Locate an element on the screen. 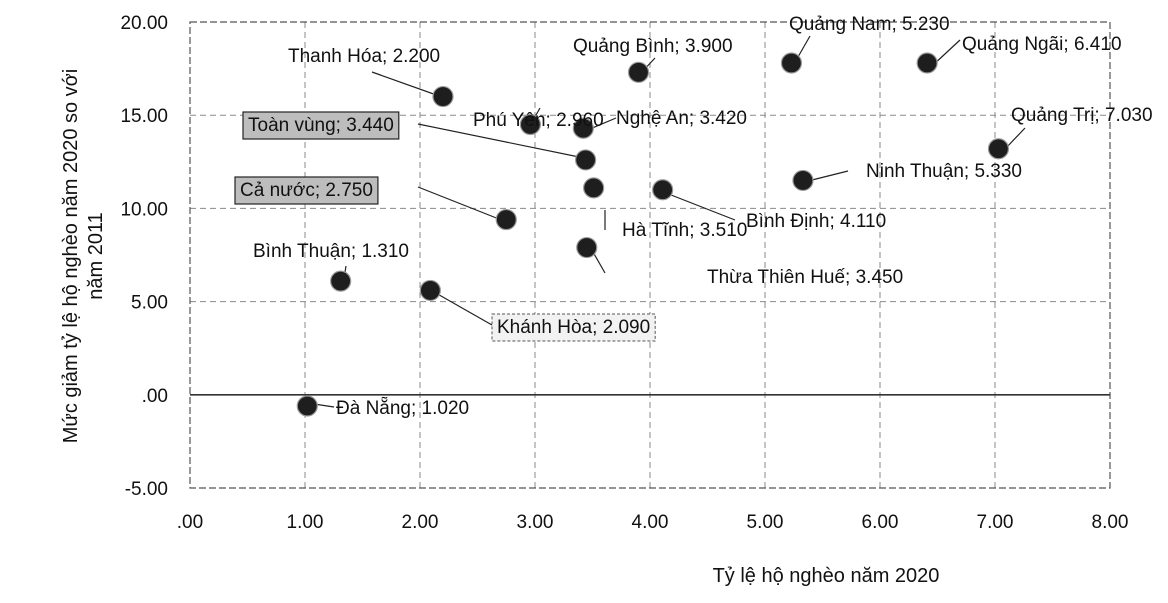 The height and width of the screenshot is (603, 1168). point-label-text: Cả nước; 2.750 is located at coordinates (306, 190).